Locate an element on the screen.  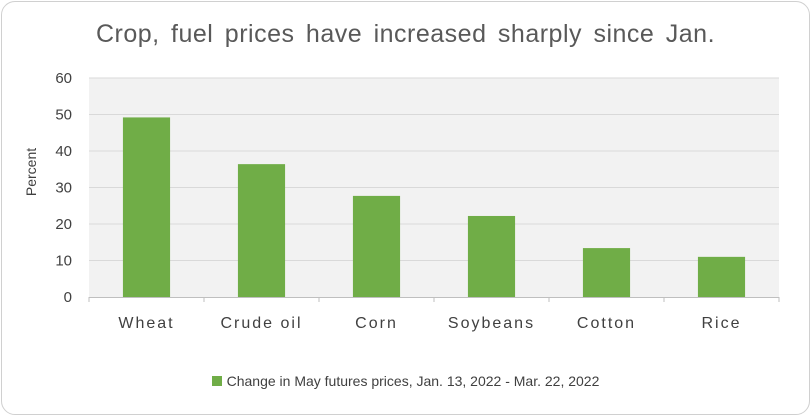
x-tick-labels: Wheat Crude oil Corn Soybeans Cotton Rice is located at coordinates (429, 323).